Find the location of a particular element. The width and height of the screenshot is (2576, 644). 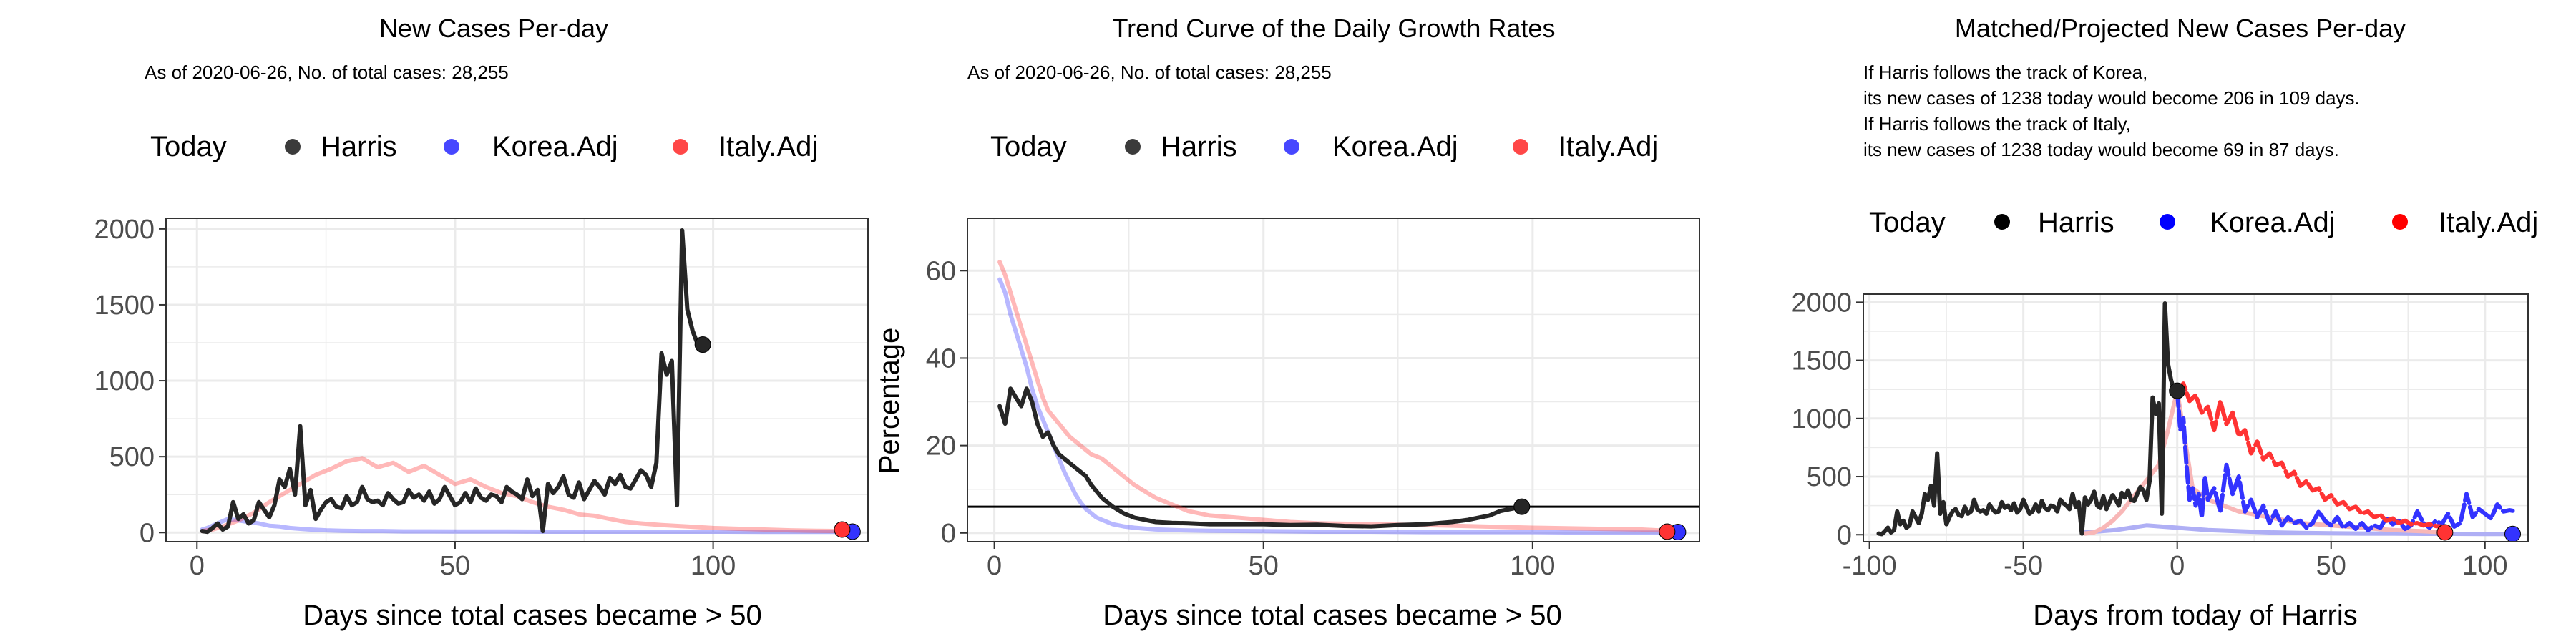

x-tick-label: -100 is located at coordinates (1870, 566).